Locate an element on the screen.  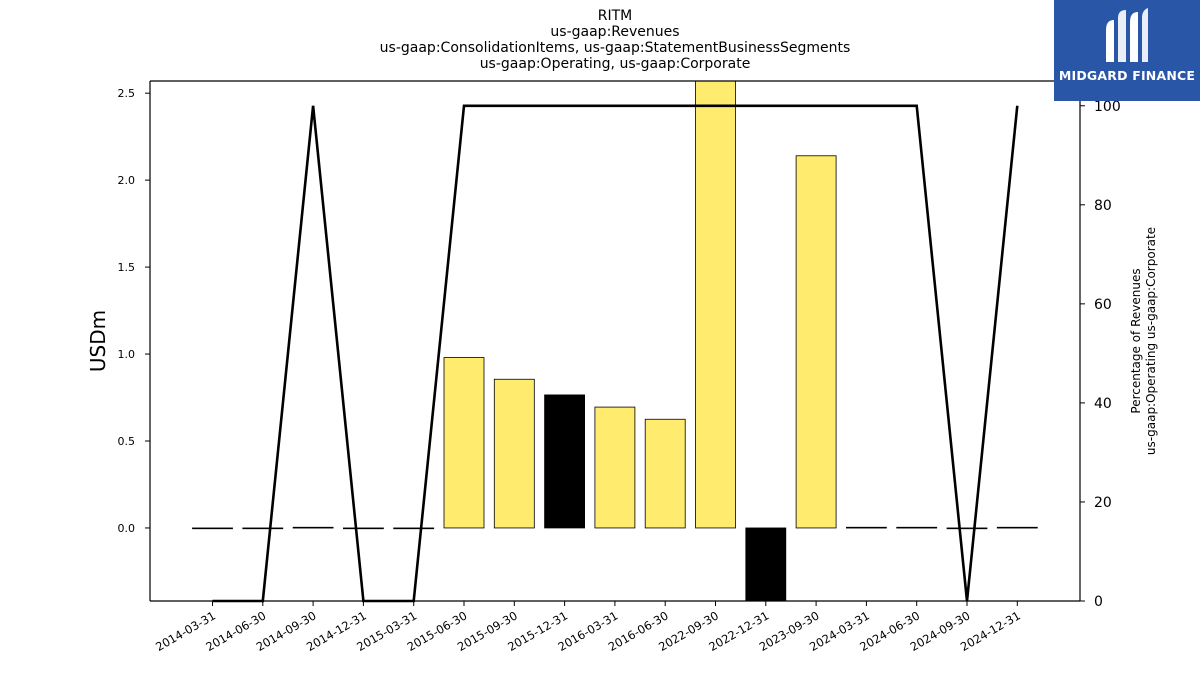
right-tick-label: 60 is located at coordinates (1103, 305).